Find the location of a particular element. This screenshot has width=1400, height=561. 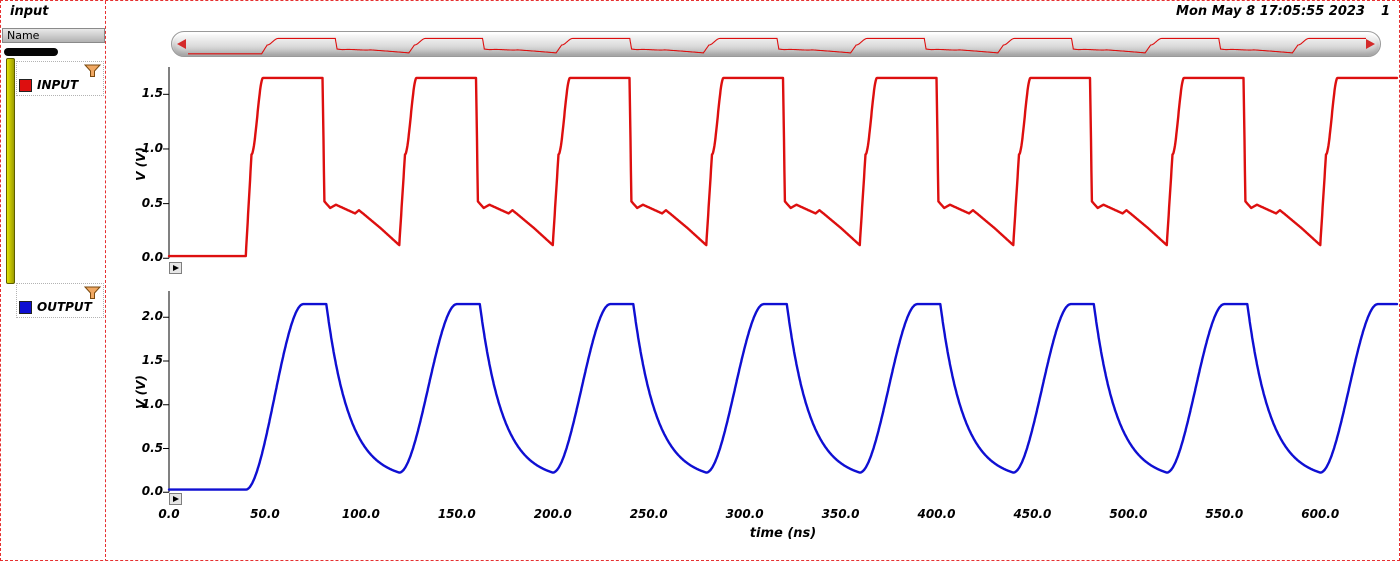

overview-waveform is located at coordinates (777, 46).